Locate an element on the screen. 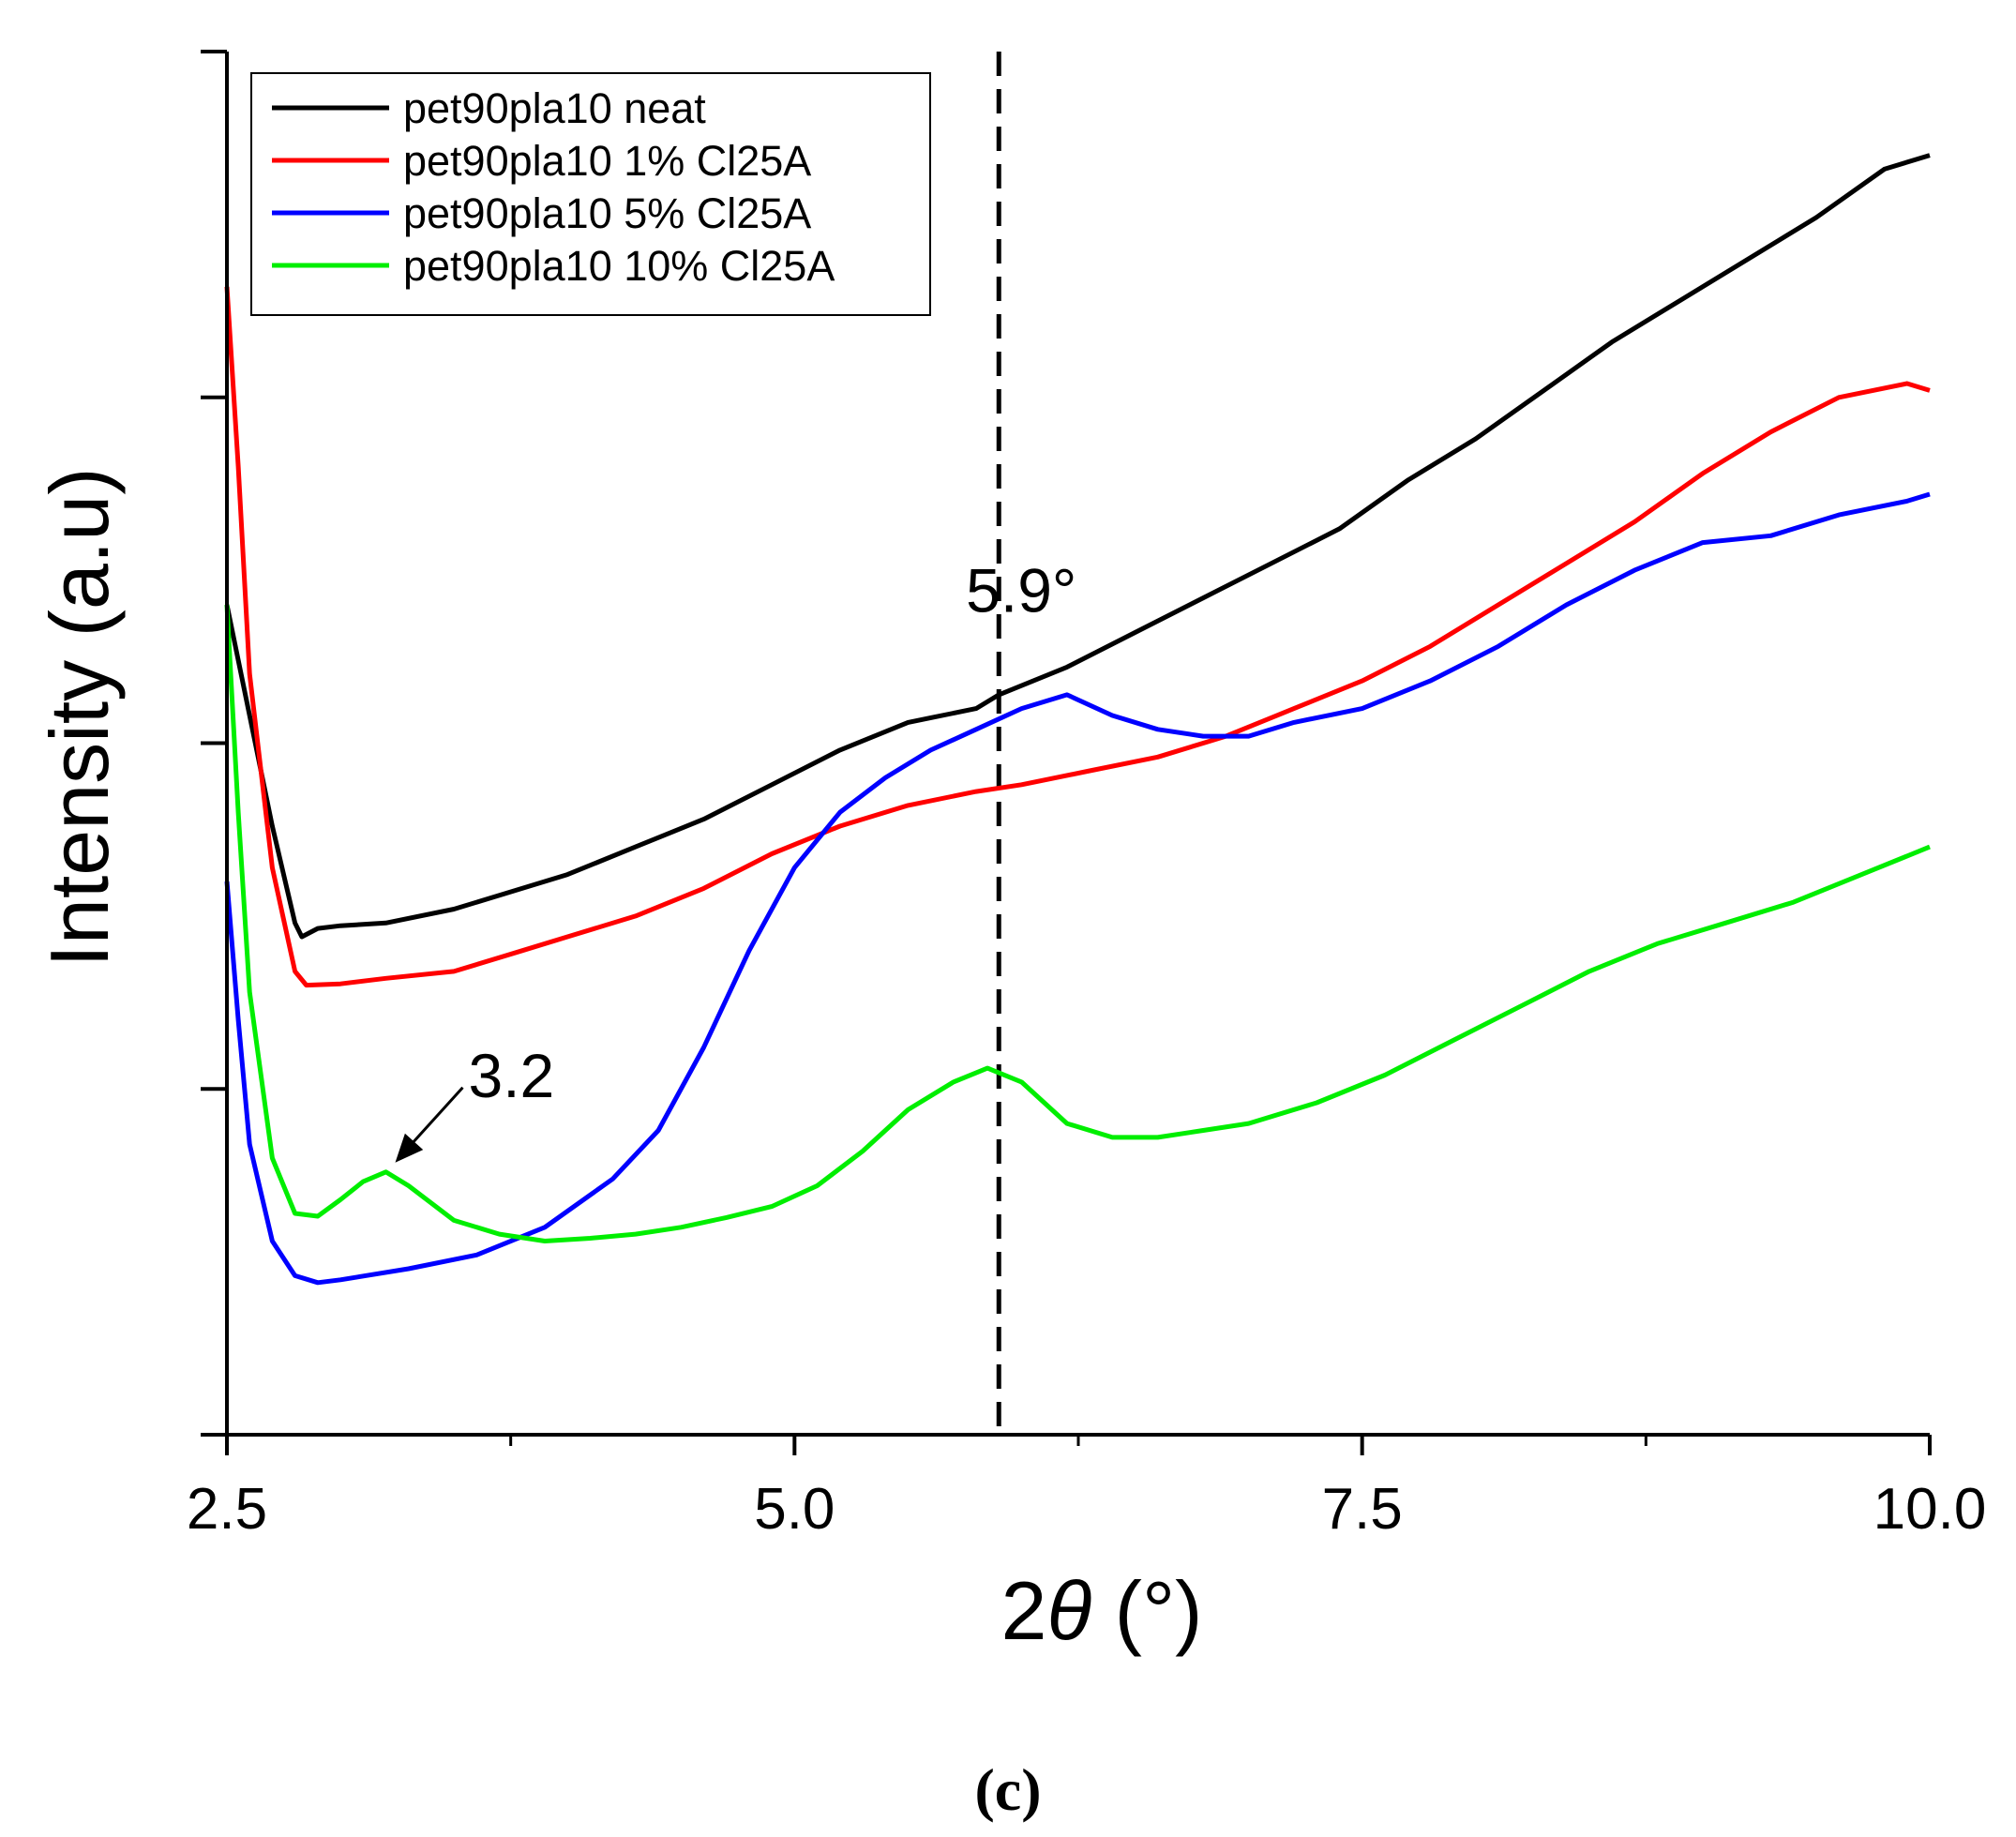 This screenshot has height=1837, width=2016. x-axis-label-variable: θ is located at coordinates (1068, 1610).